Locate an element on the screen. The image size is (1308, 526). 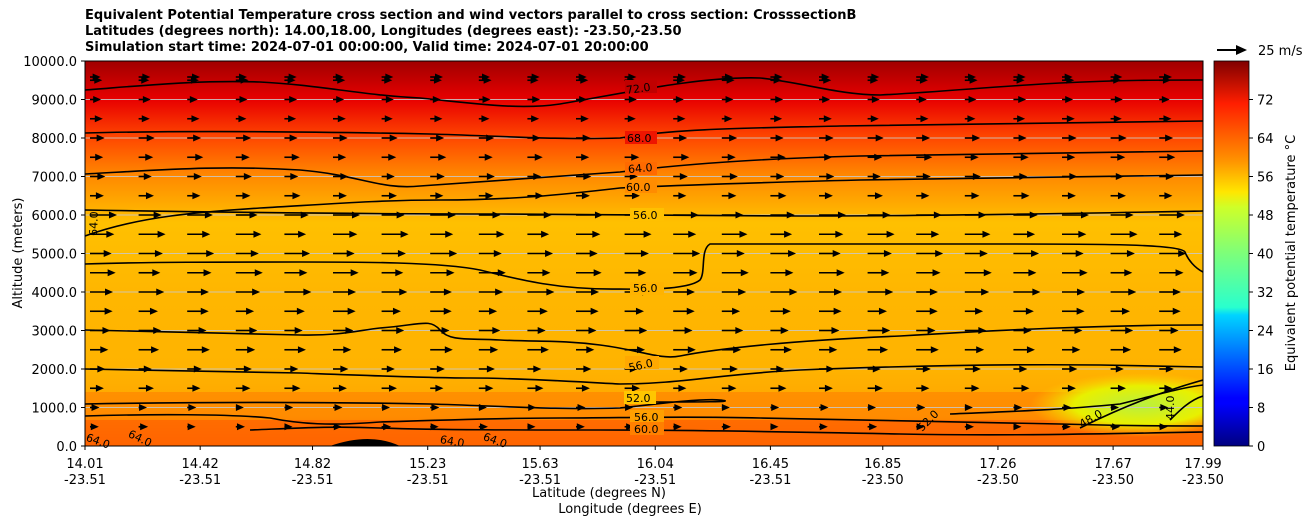
x-tick-label-lat: 17.99 is located at coordinates (1202, 464).